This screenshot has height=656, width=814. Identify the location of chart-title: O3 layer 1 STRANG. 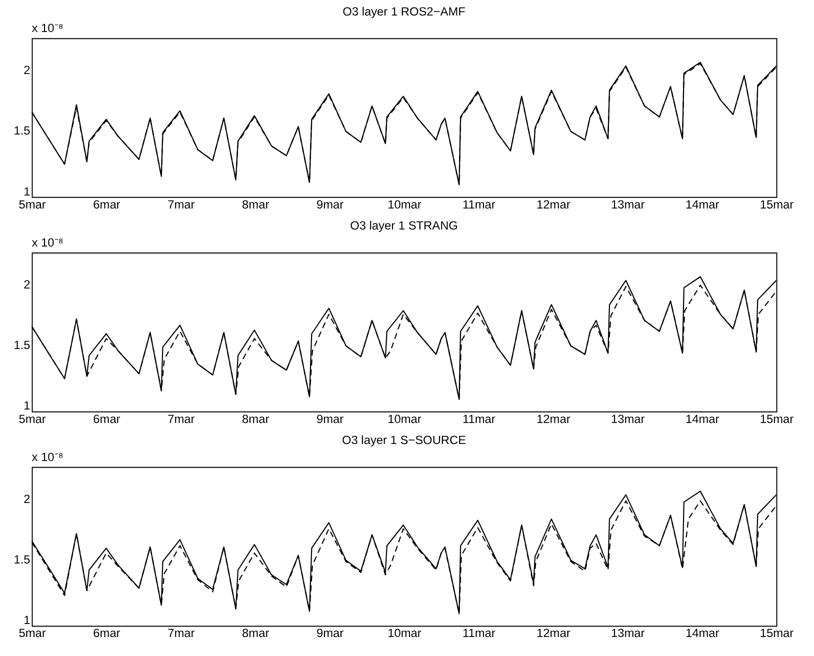
(404, 225).